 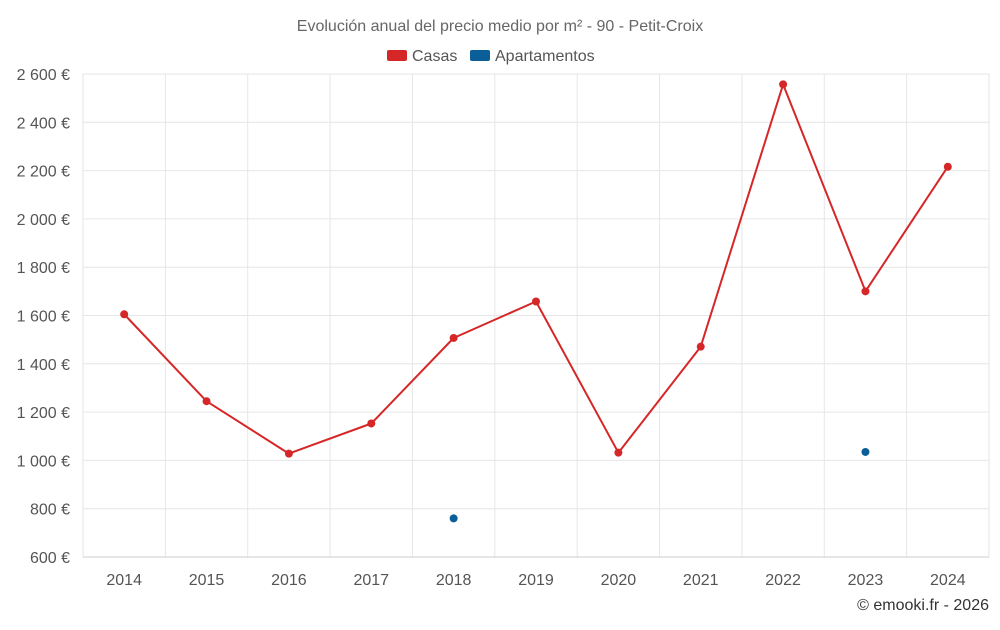 I want to click on legend-item-apartamentos: Apartamentos, so click(x=532, y=56).